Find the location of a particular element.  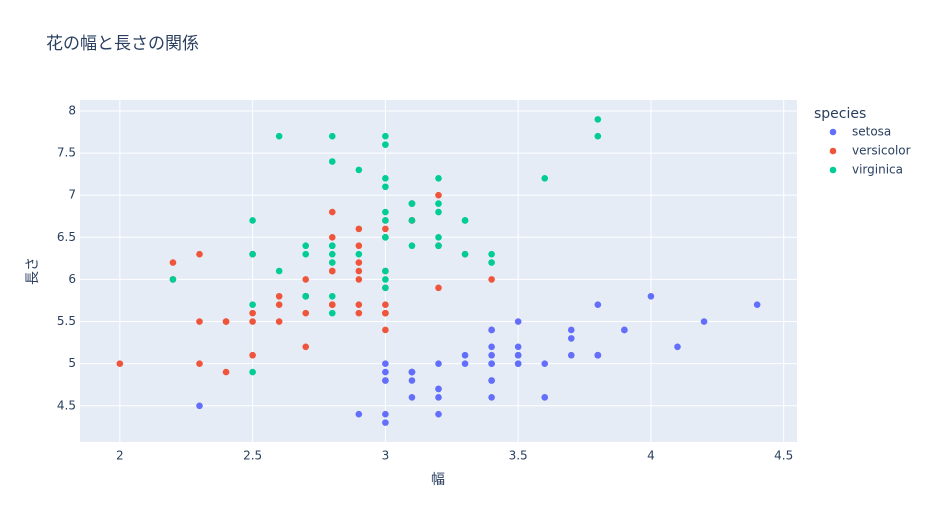

x-tick-label: 4 is located at coordinates (651, 456).